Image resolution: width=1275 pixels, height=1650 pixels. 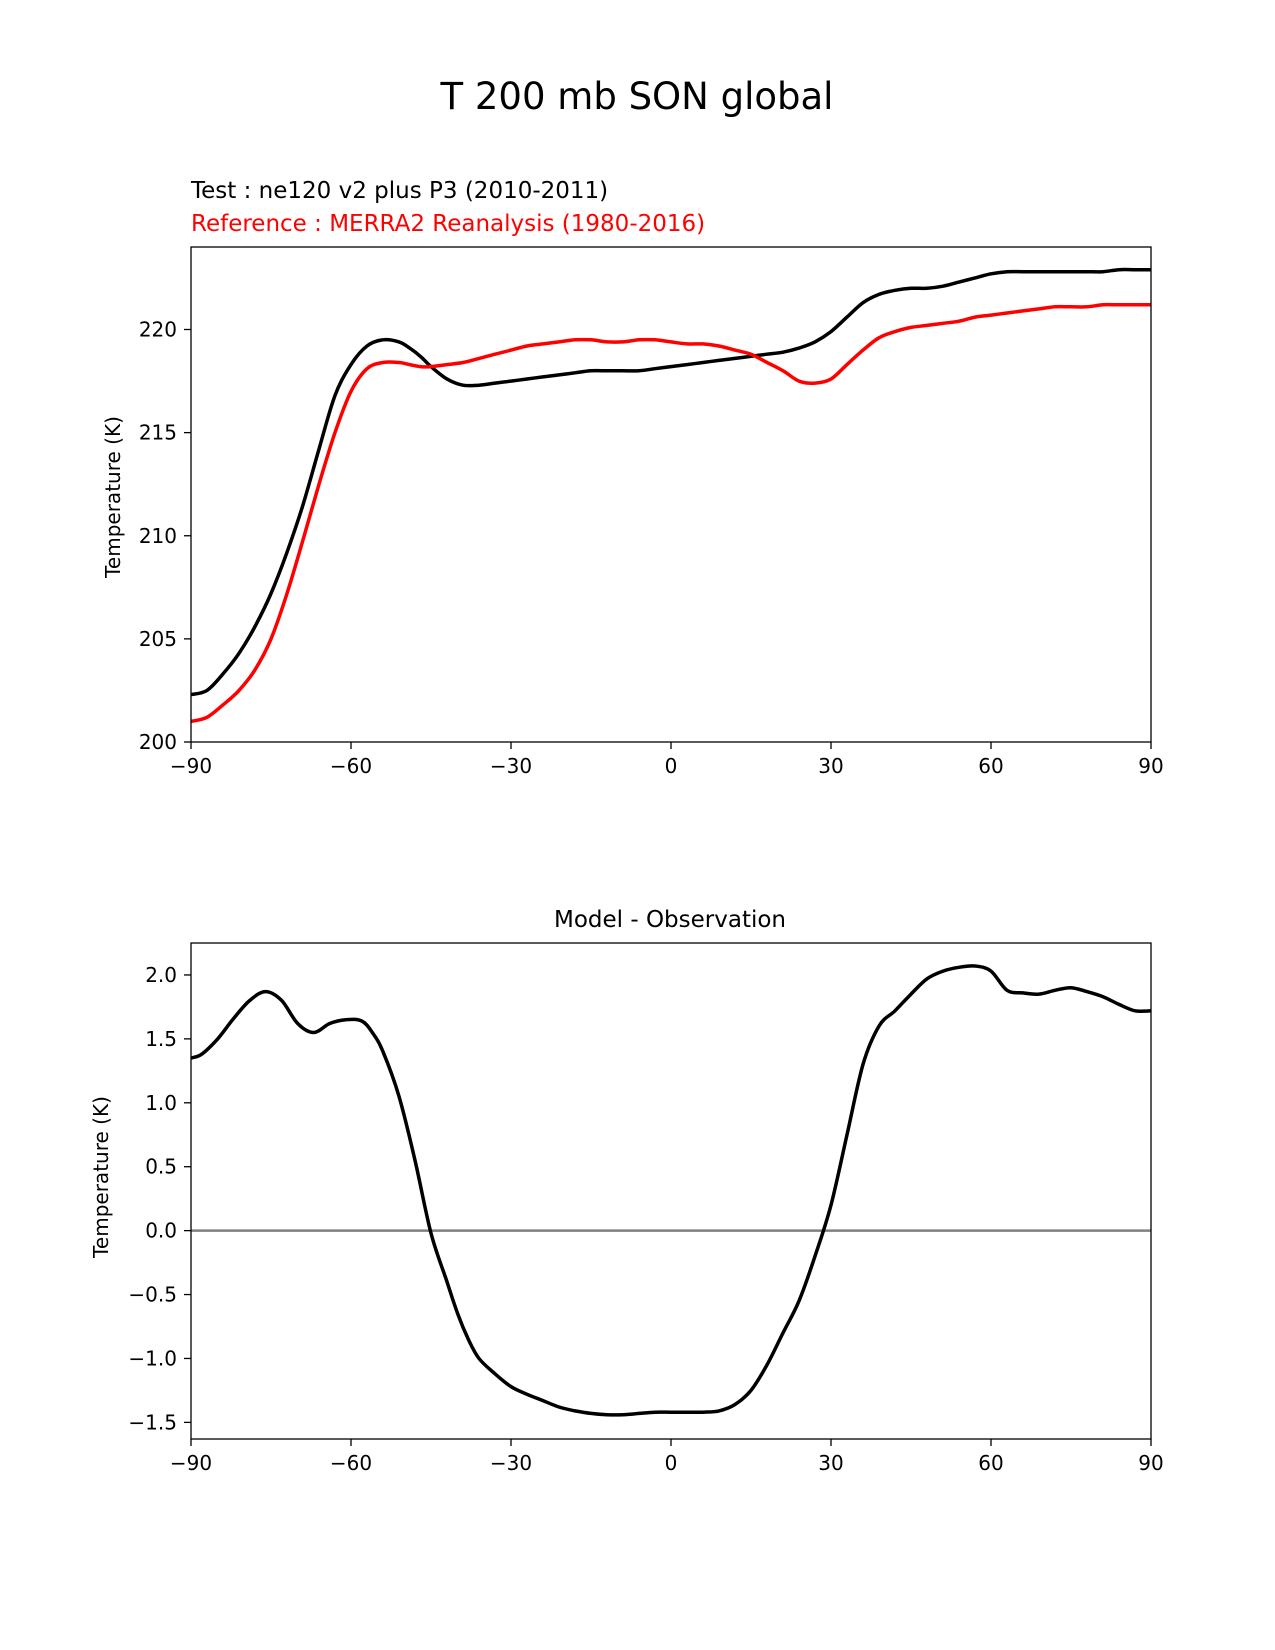 I want to click on y-tick-label: 220, so click(x=158, y=330).